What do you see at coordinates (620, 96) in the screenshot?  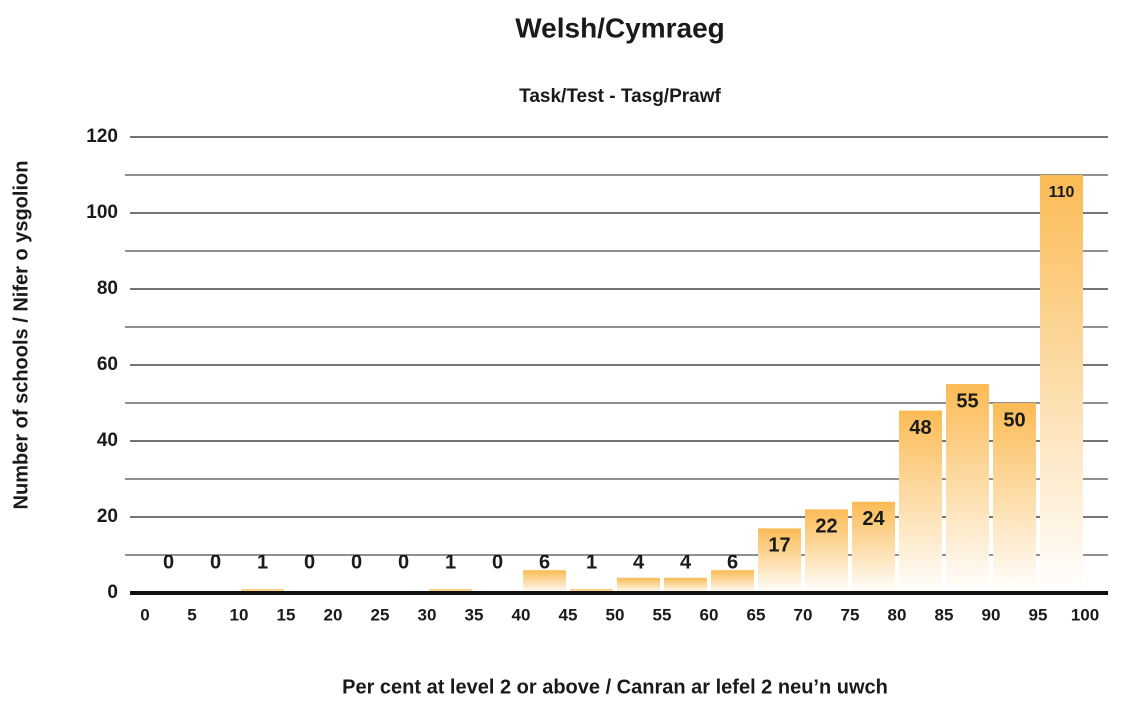 I see `chart-subtitle: Task/Test - Tasg/Prawf` at bounding box center [620, 96].